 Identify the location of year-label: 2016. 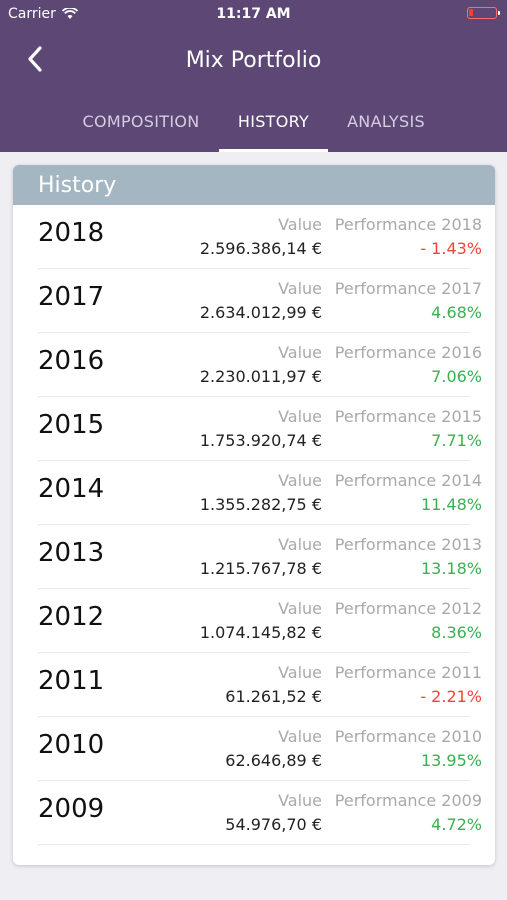
(71, 361).